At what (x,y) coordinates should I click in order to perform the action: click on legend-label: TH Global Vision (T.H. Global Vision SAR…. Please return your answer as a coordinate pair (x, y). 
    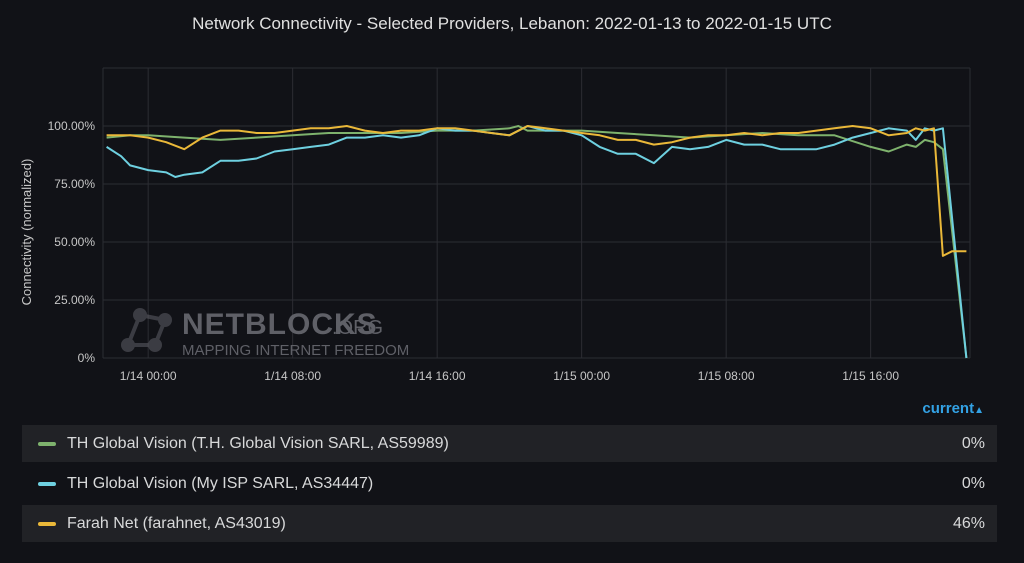
    Looking at the image, I should click on (258, 443).